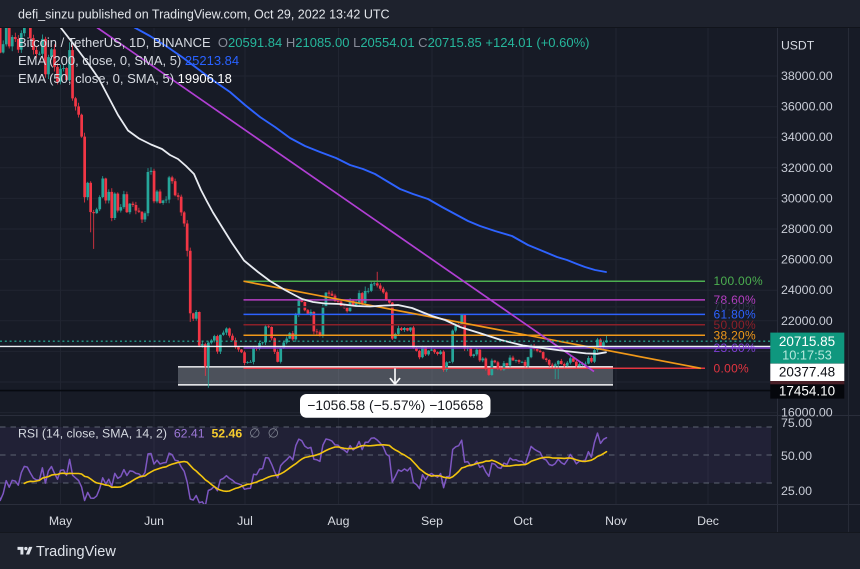 This screenshot has width=860, height=569. I want to click on svg-text: 75.00, so click(796, 423).